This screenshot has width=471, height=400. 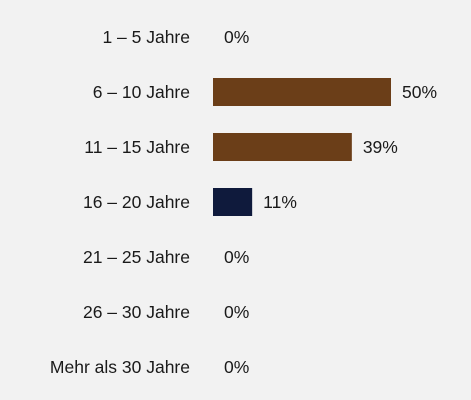 What do you see at coordinates (146, 37) in the screenshot?
I see `category-label: 1 – 5 Jahre` at bounding box center [146, 37].